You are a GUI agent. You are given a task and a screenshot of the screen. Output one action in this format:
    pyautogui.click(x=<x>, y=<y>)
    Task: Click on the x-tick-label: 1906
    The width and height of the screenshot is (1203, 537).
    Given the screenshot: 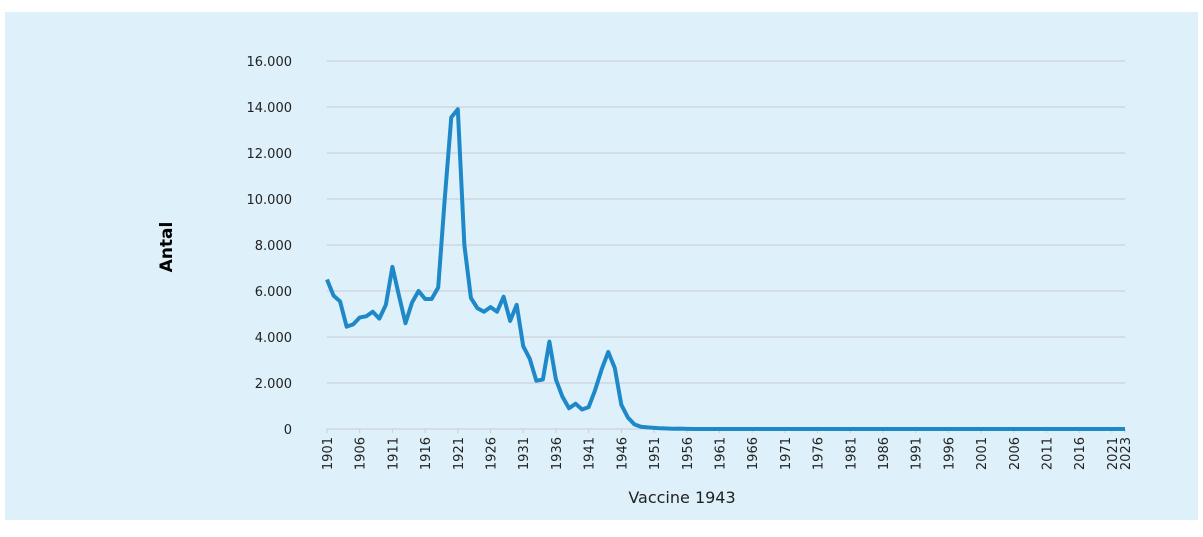 What is the action you would take?
    pyautogui.click(x=361, y=453)
    